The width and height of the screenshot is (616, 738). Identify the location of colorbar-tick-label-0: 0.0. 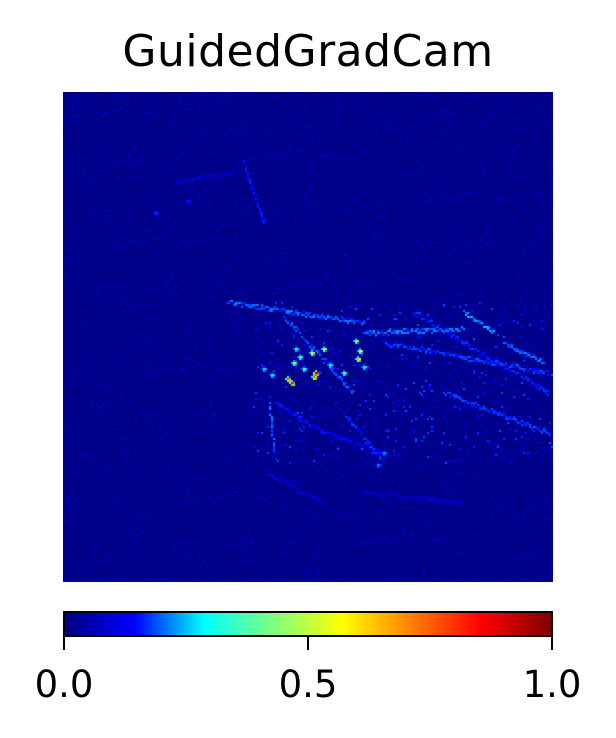
(64, 684).